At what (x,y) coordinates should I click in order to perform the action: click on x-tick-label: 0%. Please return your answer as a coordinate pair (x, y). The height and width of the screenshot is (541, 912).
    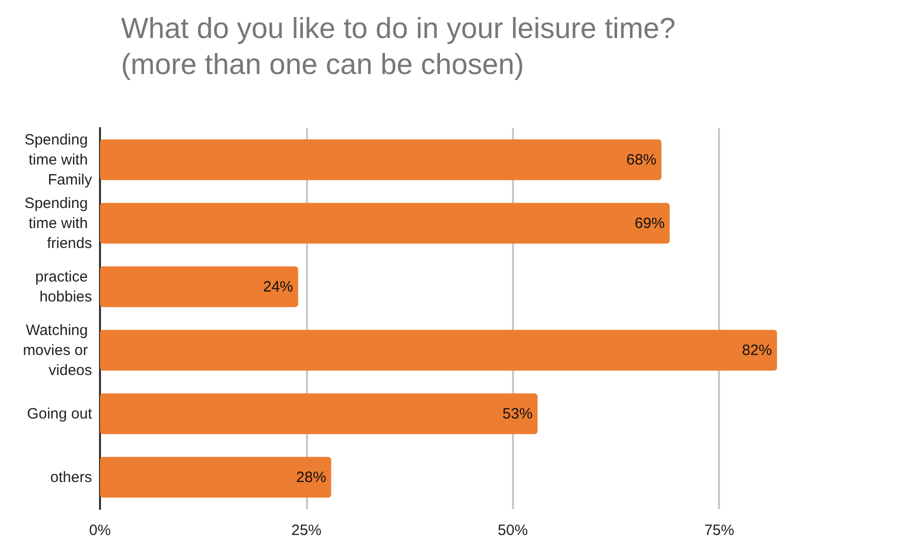
    Looking at the image, I should click on (100, 530).